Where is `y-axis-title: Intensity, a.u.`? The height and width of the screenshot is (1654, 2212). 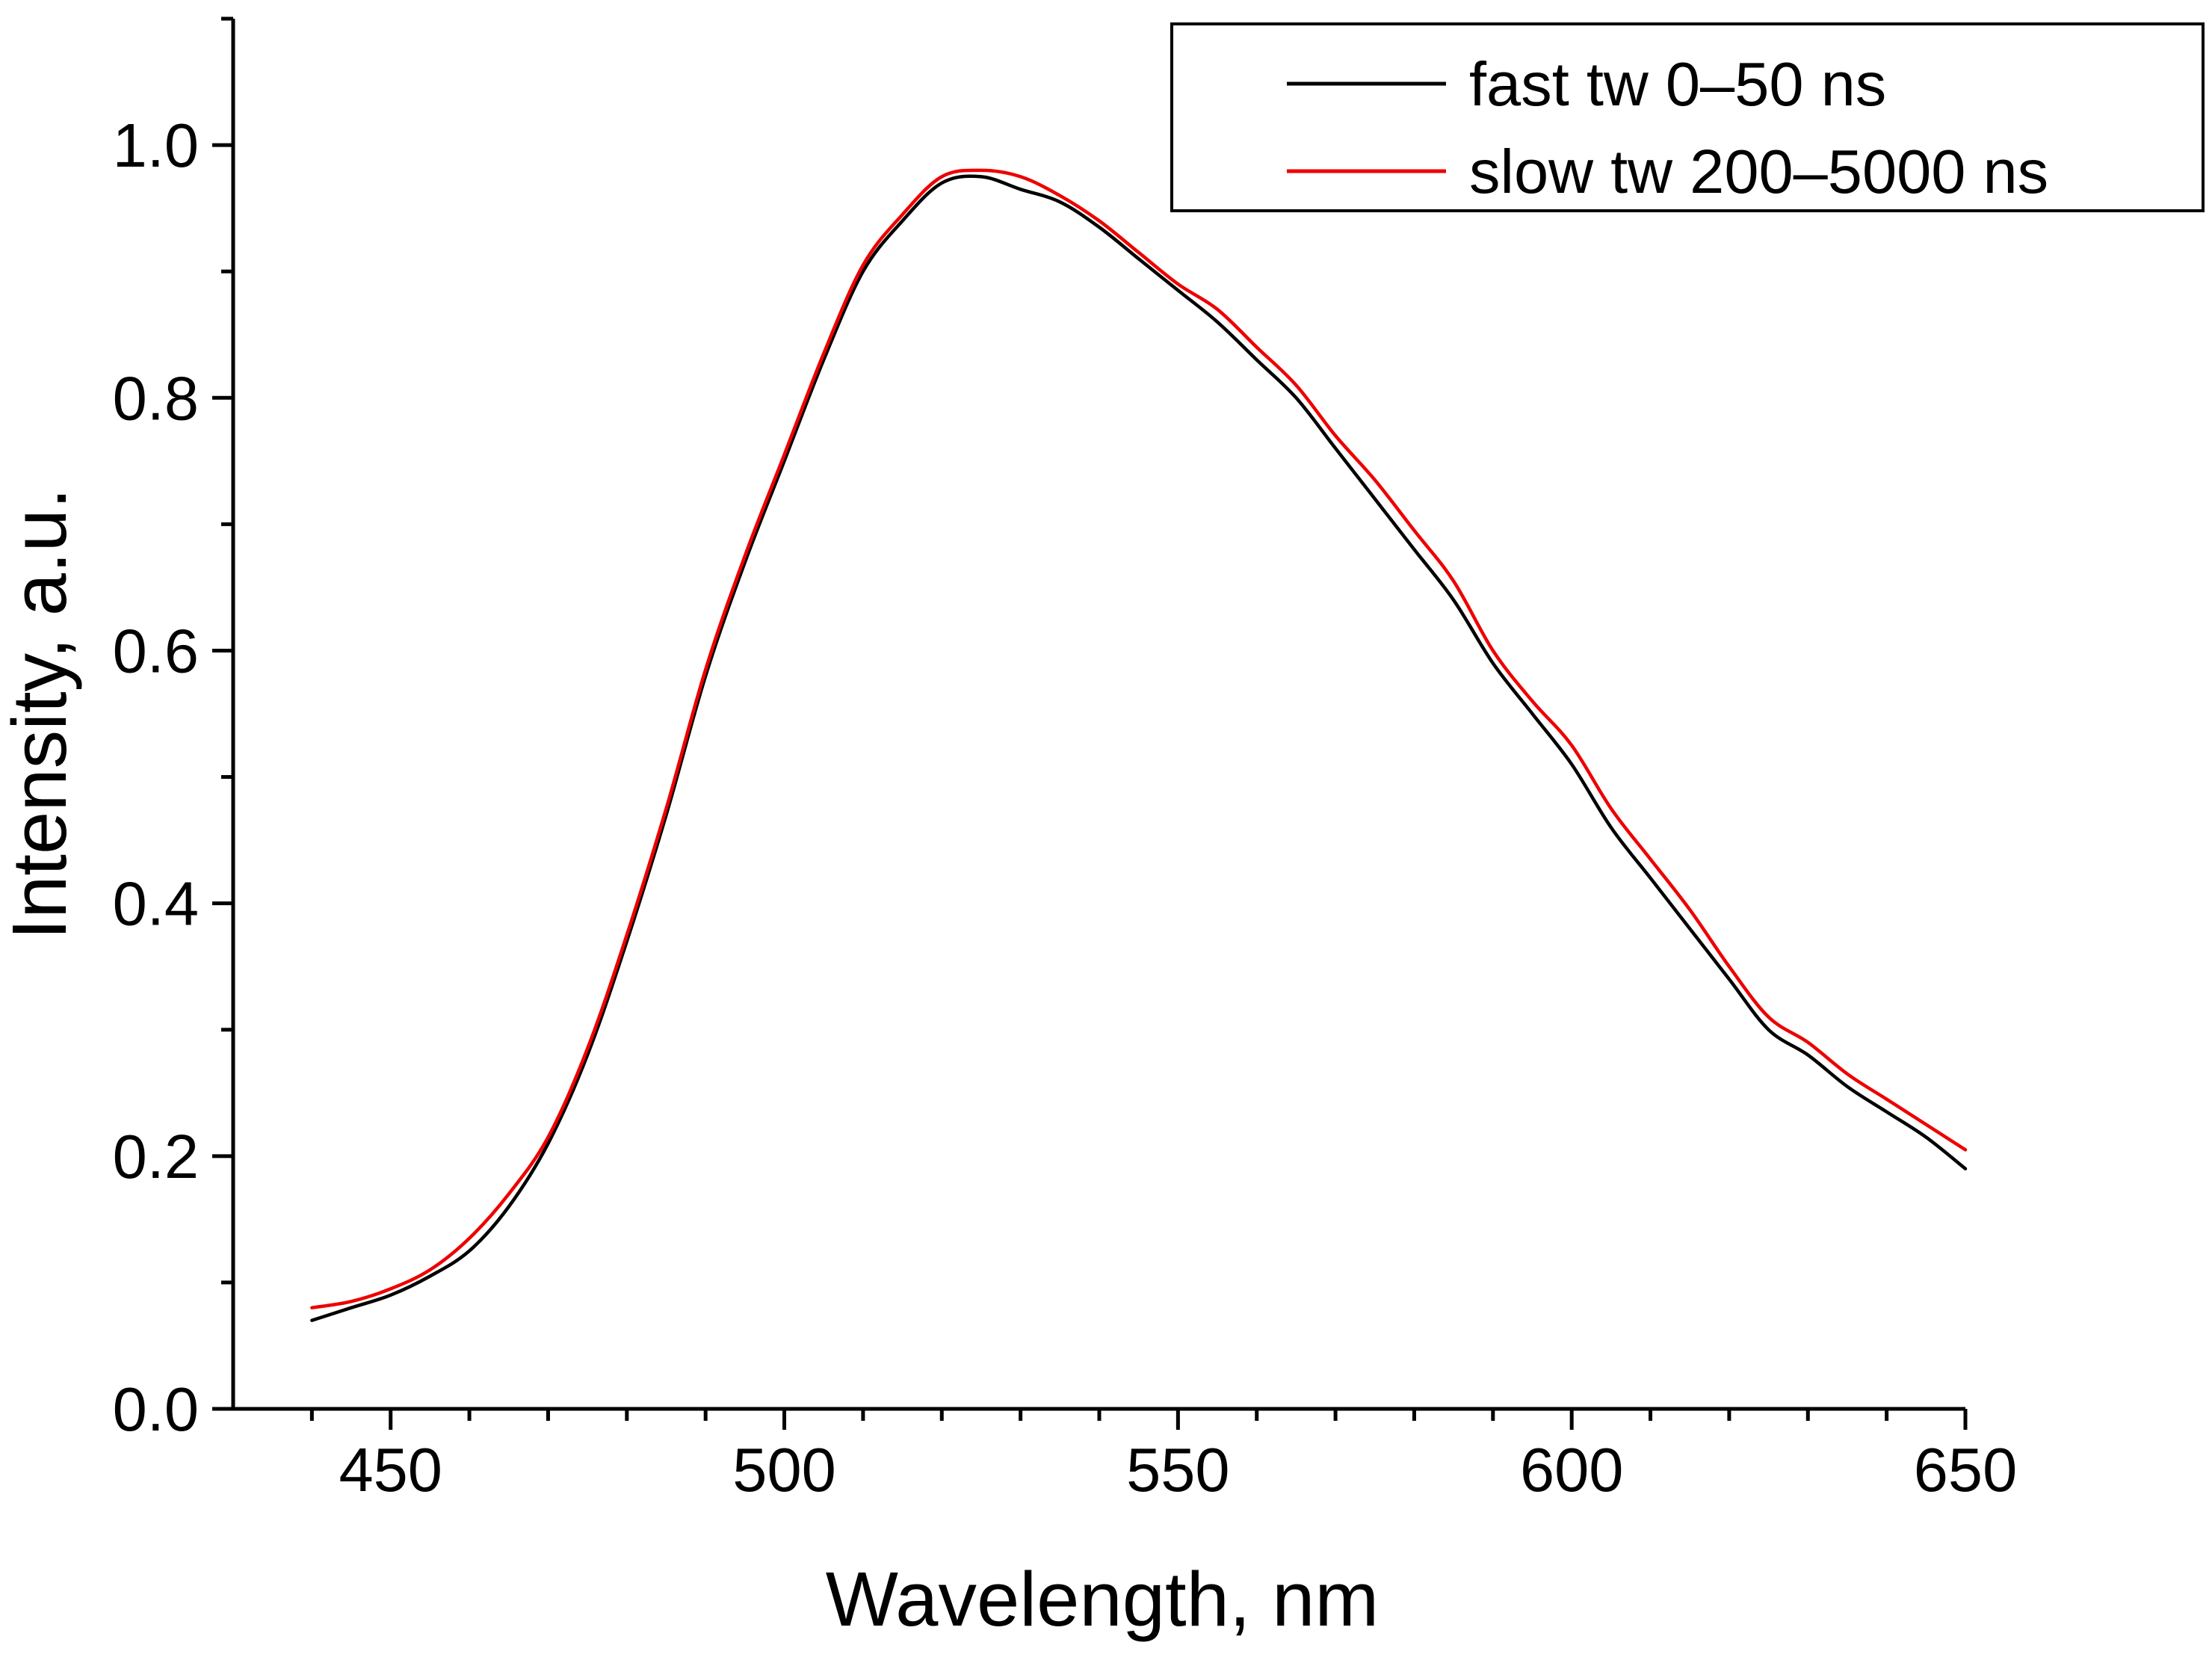 y-axis-title: Intensity, a.u. is located at coordinates (41, 714).